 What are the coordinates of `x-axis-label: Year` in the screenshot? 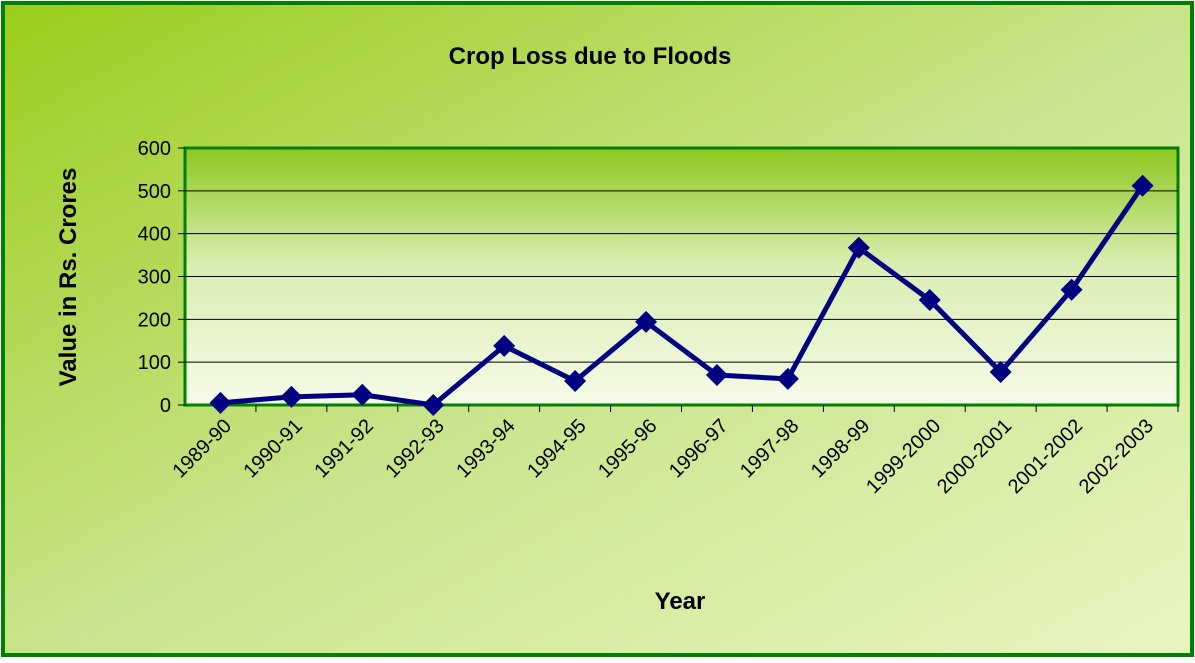 It's located at (680, 601).